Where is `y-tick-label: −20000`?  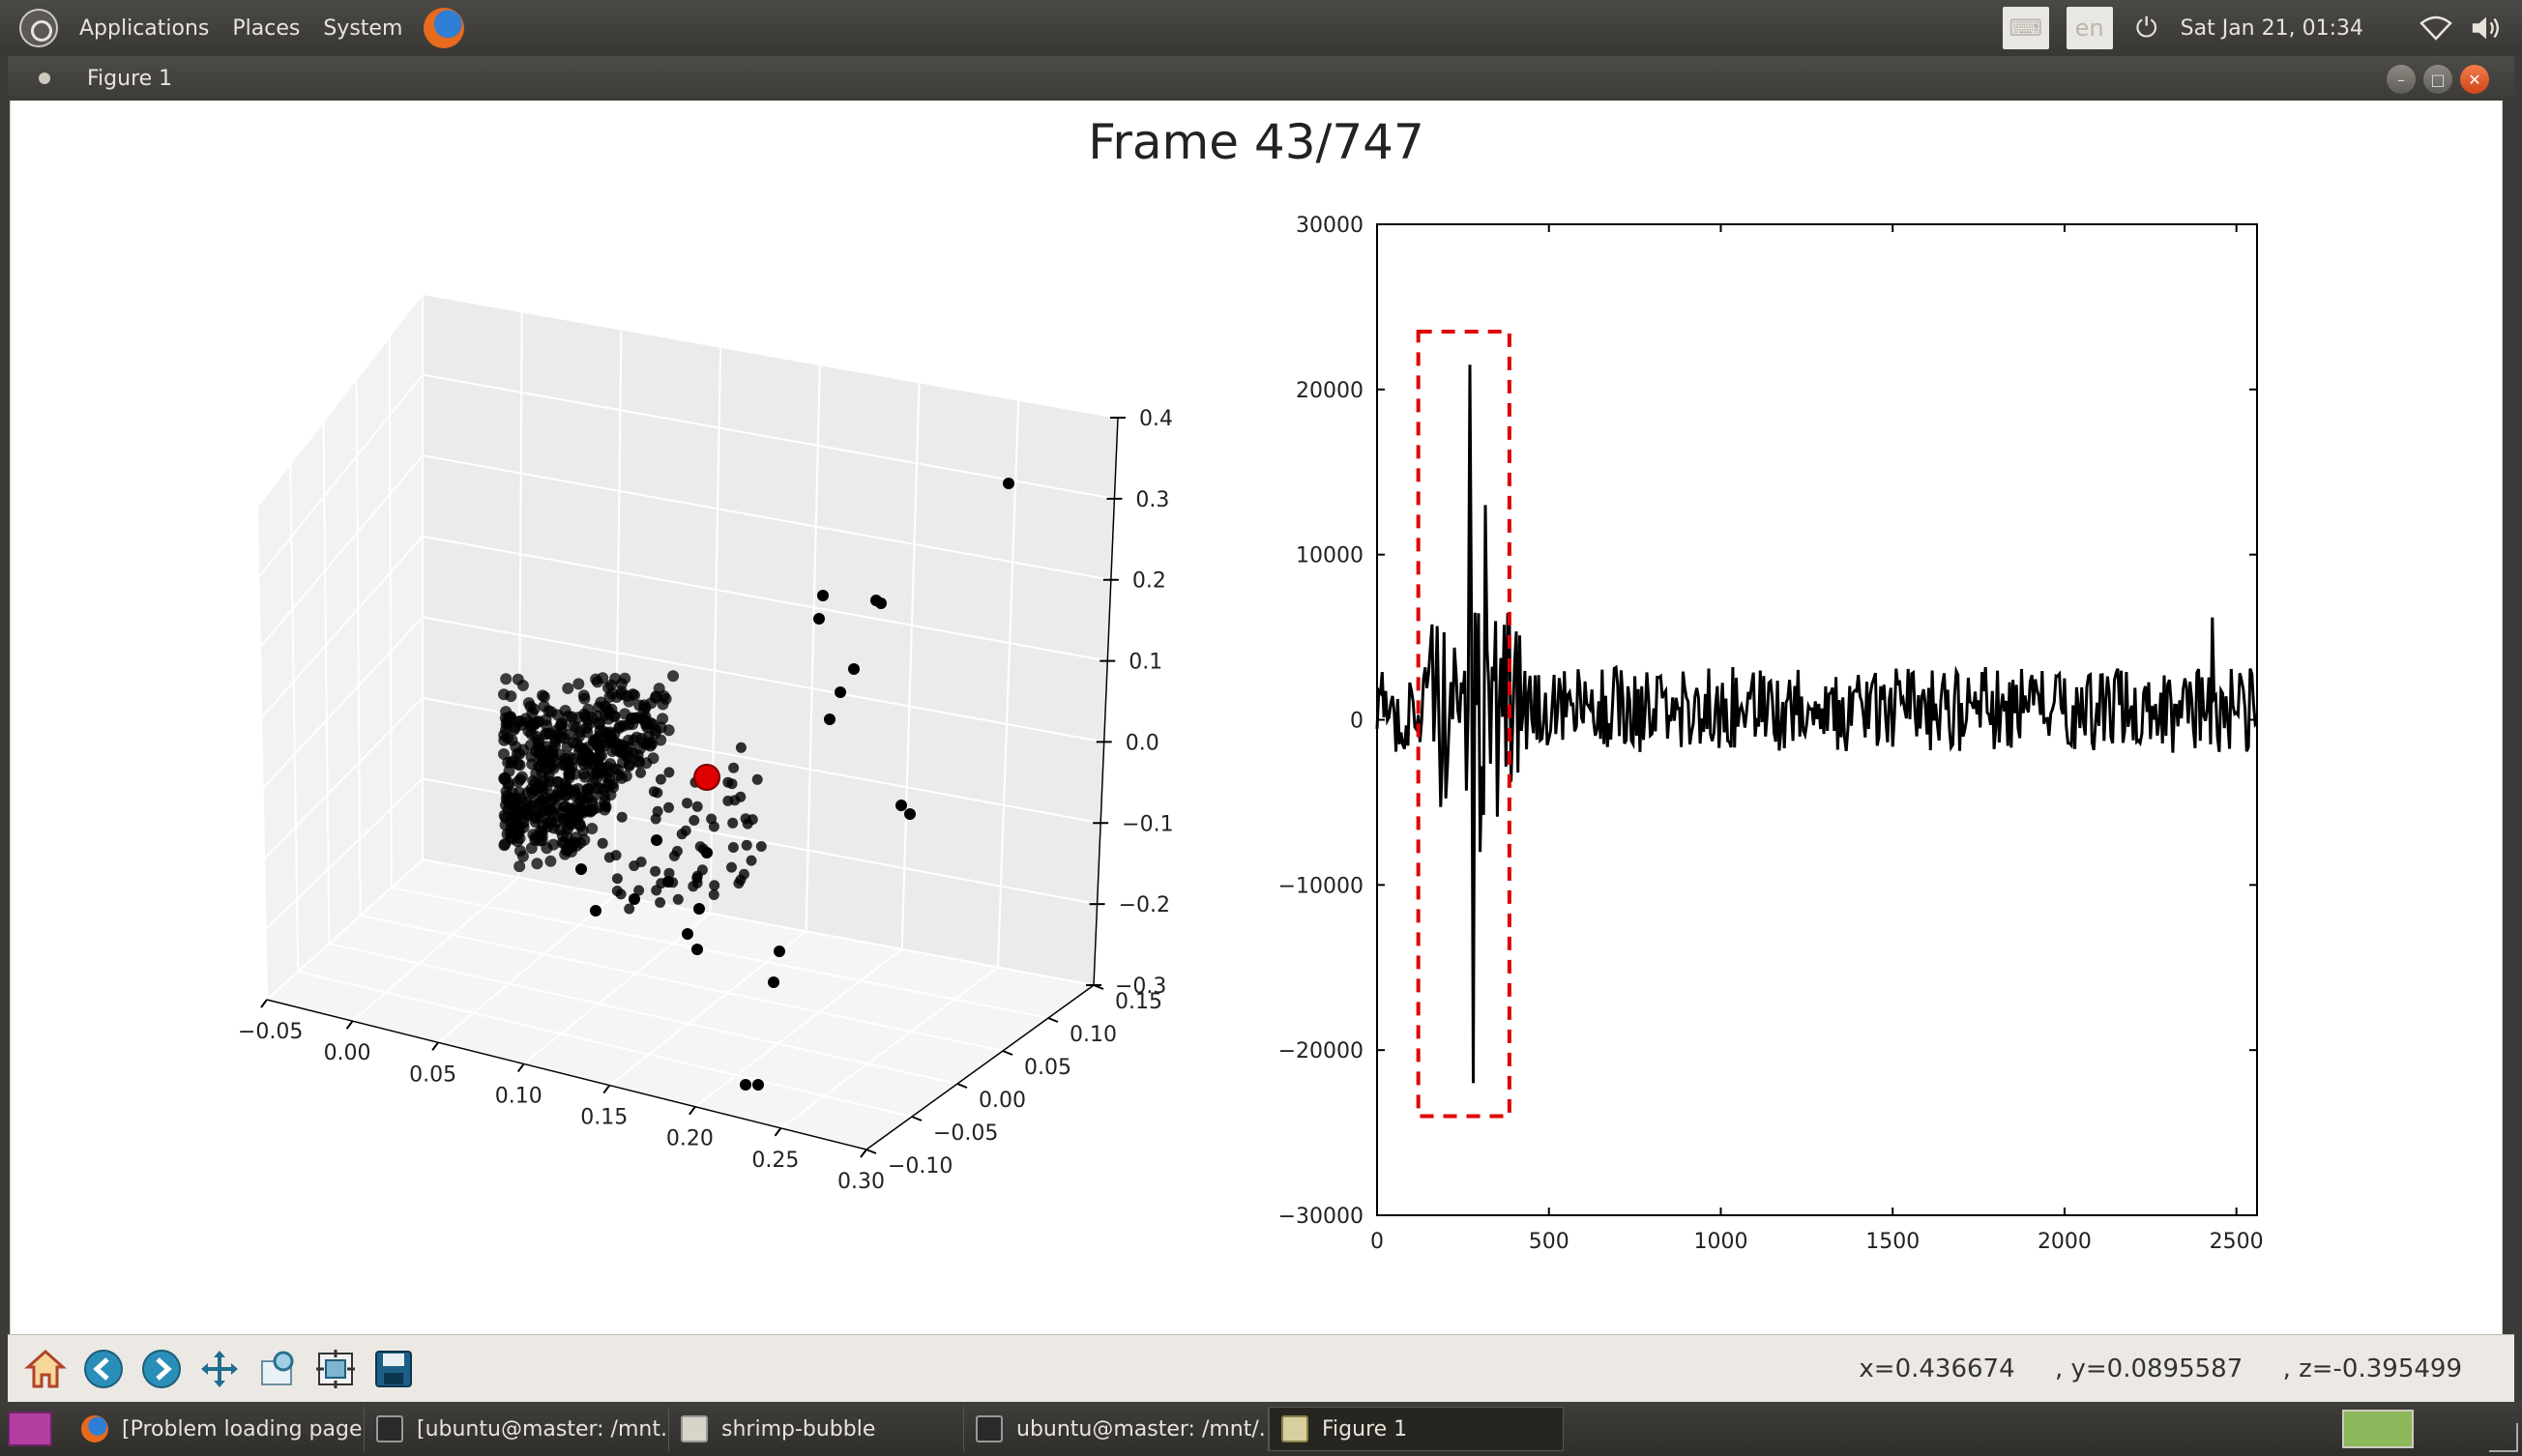
y-tick-label: −20000 is located at coordinates (1321, 1051).